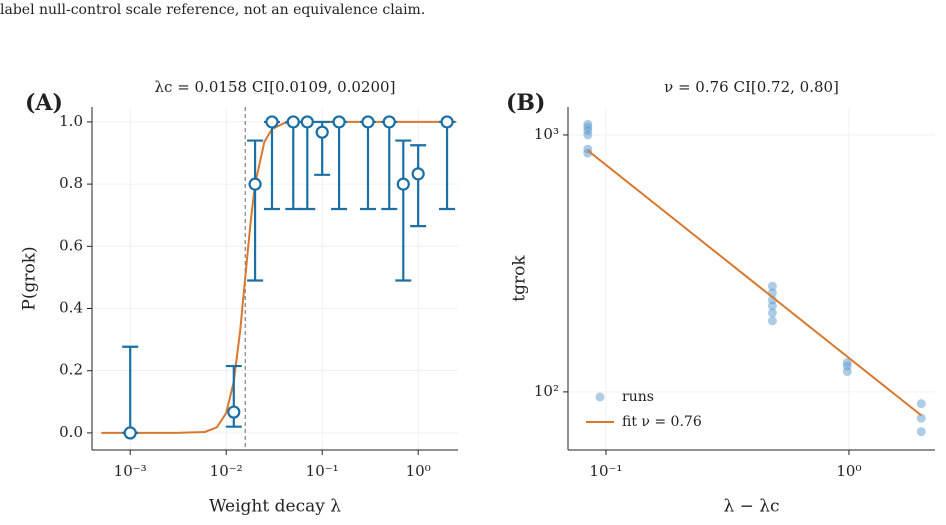  What do you see at coordinates (71, 370) in the screenshot?
I see `y-tick-label: 0.2` at bounding box center [71, 370].